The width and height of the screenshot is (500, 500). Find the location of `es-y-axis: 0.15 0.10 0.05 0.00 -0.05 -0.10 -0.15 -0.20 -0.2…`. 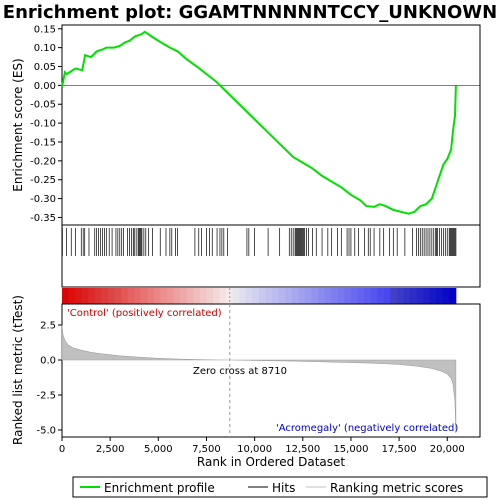

es-y-axis: 0.15 0.10 0.05 0.00 -0.05 -0.10 -0.15 -0.20 -0.2… is located at coordinates (46, 124).